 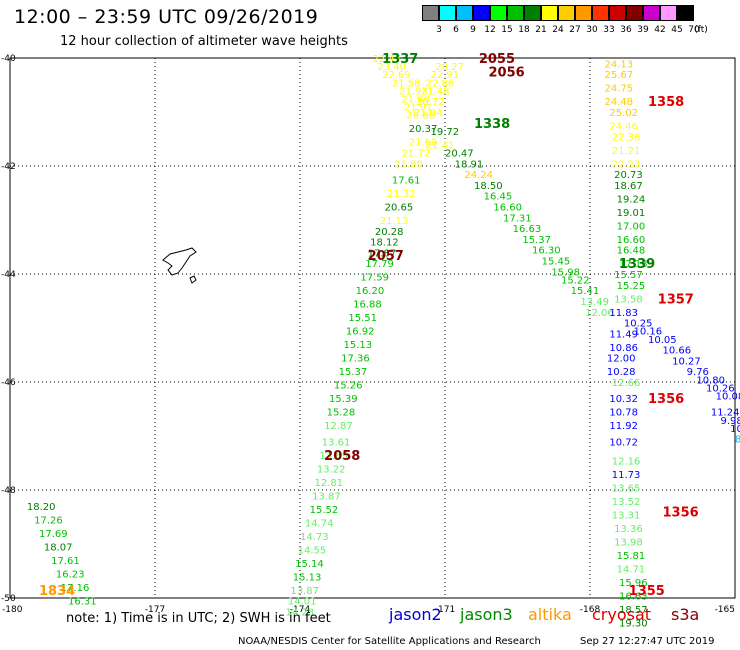 I want to click on wave-height-reading: 10.26, so click(x=720, y=388).